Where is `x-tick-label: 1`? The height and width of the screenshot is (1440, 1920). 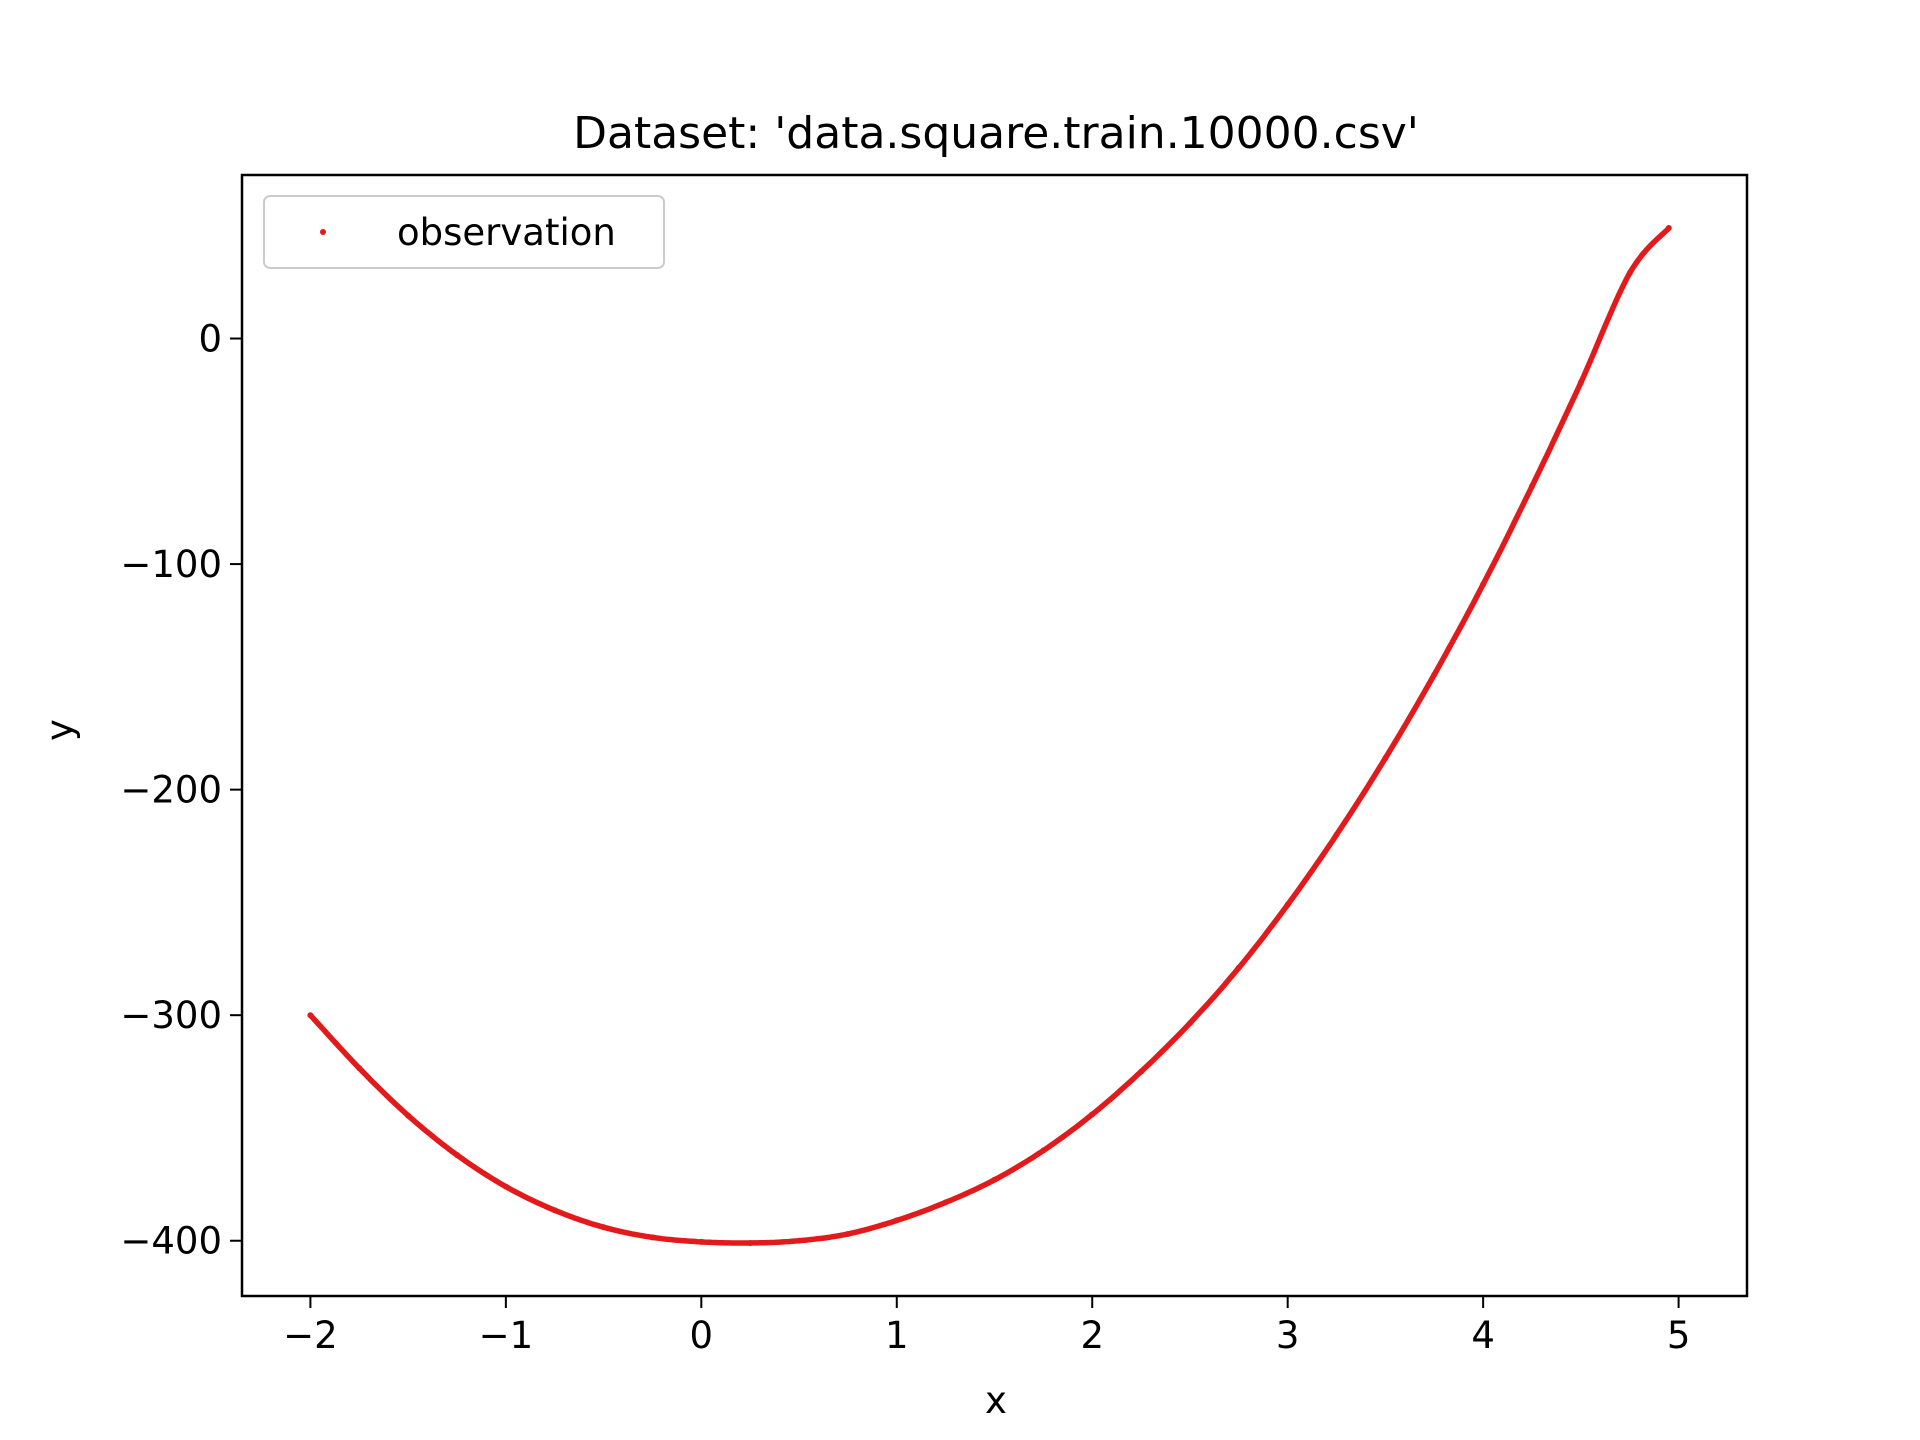
x-tick-label: 1 is located at coordinates (897, 1335).